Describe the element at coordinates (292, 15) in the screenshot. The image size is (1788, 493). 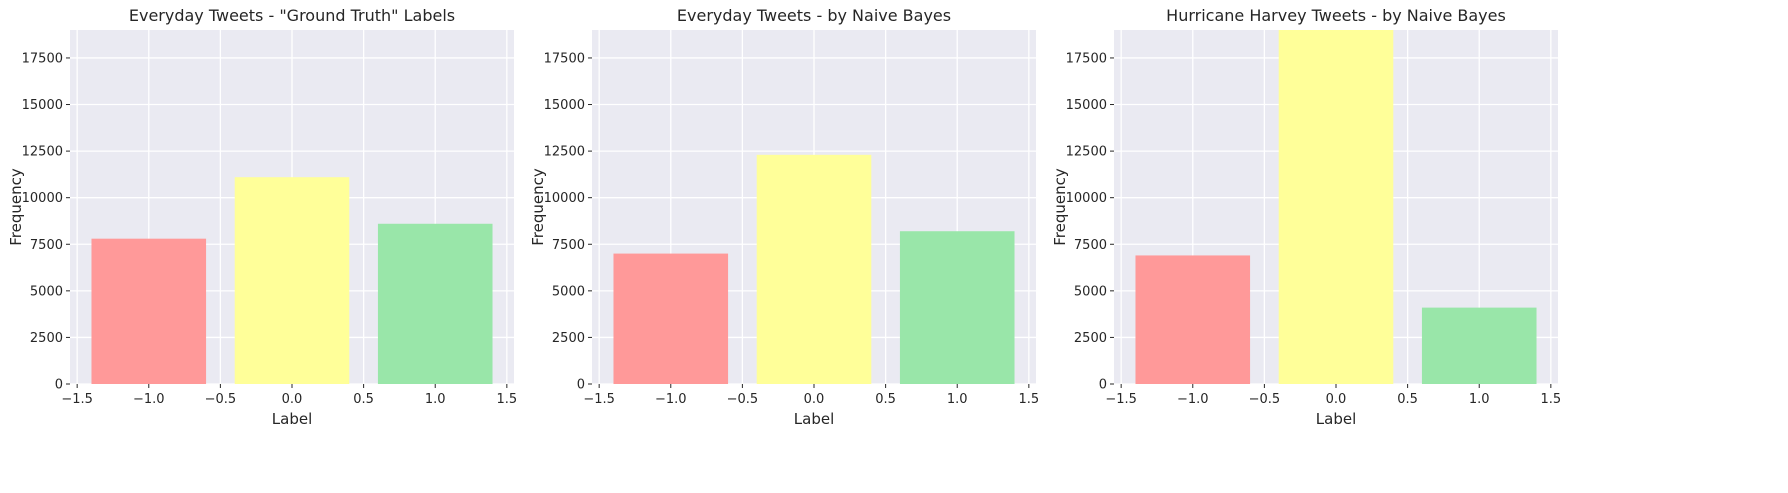
I see `chart-title: Everyday Tweets - "Ground Truth" Labels` at that location.